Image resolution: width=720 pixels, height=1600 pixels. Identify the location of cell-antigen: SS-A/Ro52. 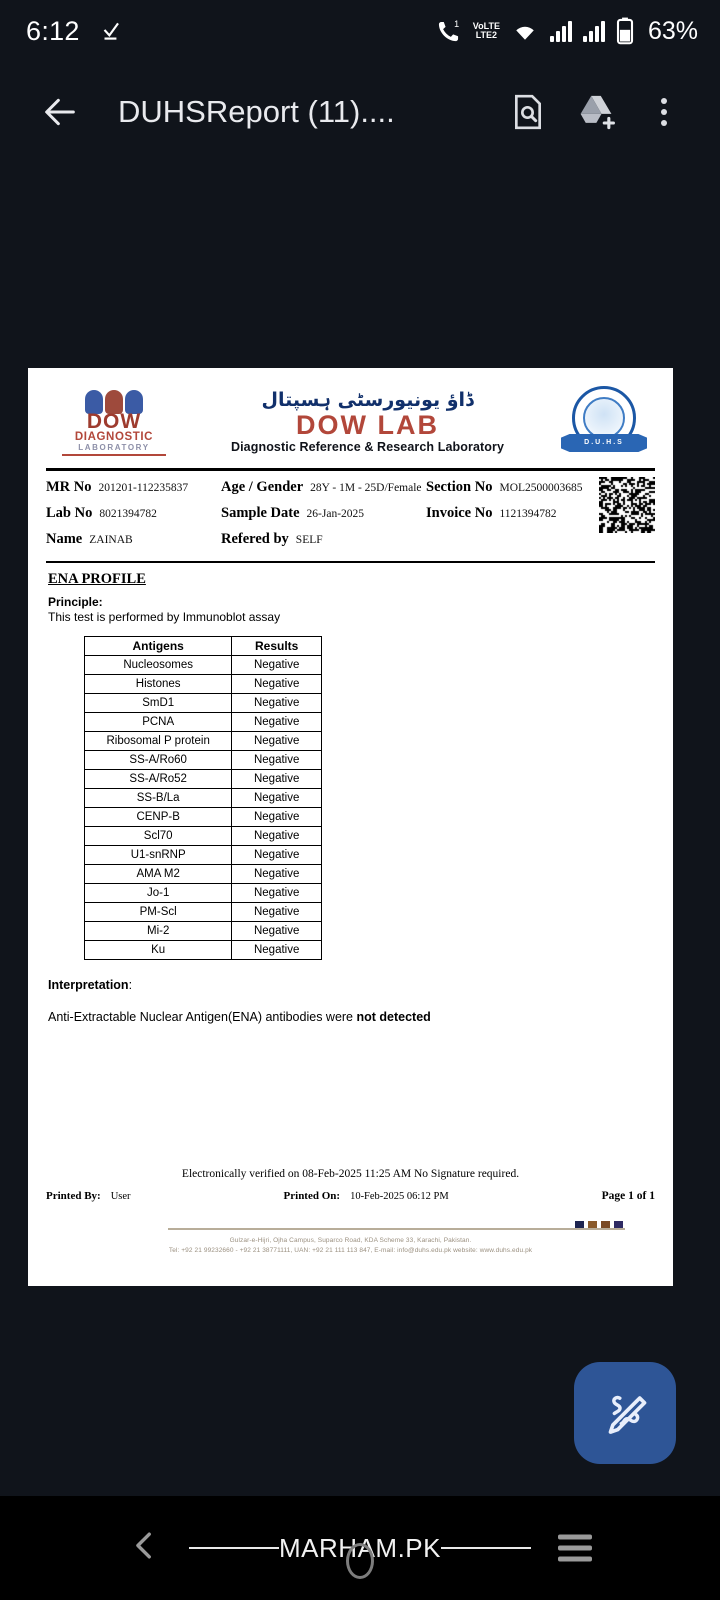
(158, 779).